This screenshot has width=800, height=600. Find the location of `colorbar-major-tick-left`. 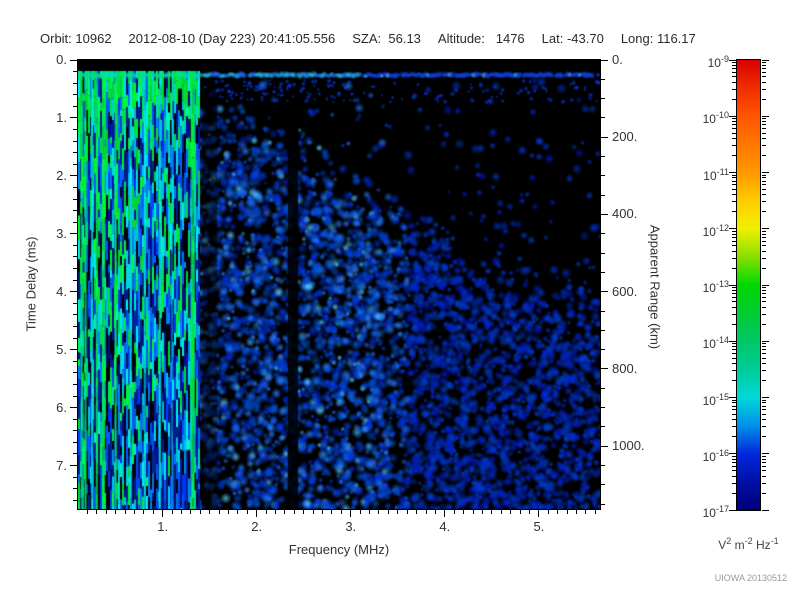

colorbar-major-tick-left is located at coordinates (732, 229).